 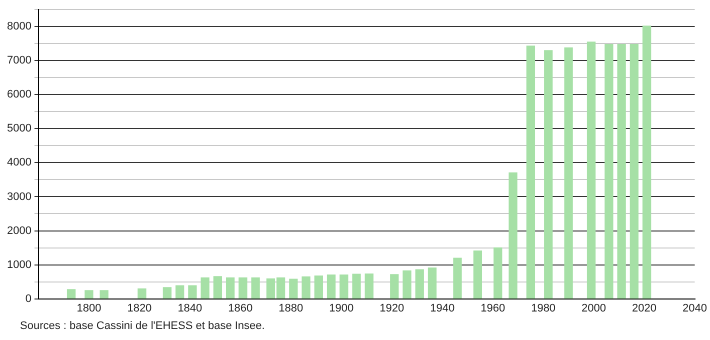 What do you see at coordinates (19, 196) in the screenshot?
I see `y-tick-label: 3000` at bounding box center [19, 196].